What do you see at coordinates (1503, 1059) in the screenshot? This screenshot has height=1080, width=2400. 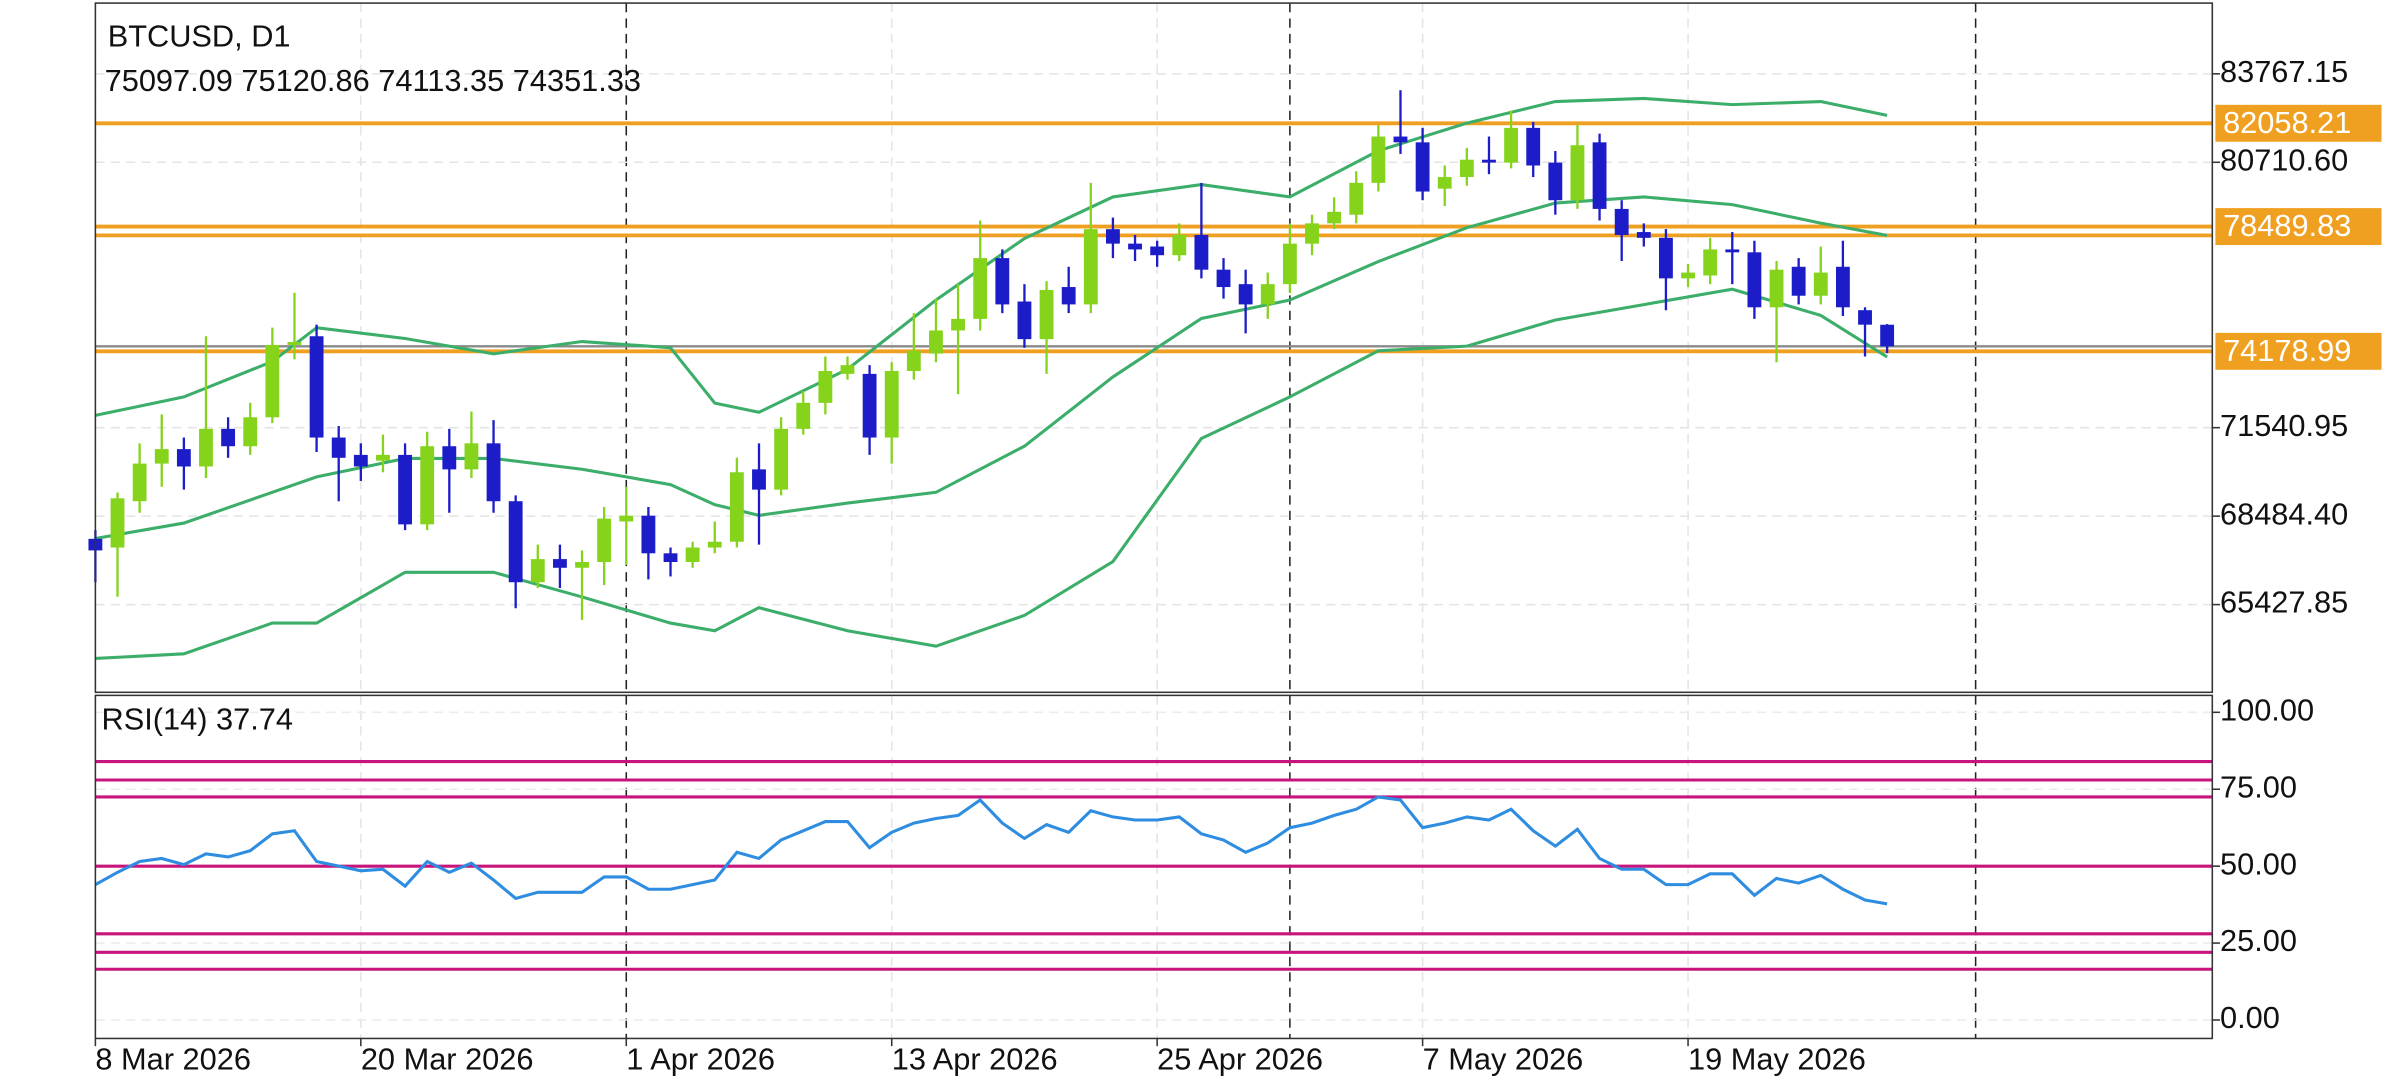 I see `x-tick-label: 7 May 2026` at bounding box center [1503, 1059].